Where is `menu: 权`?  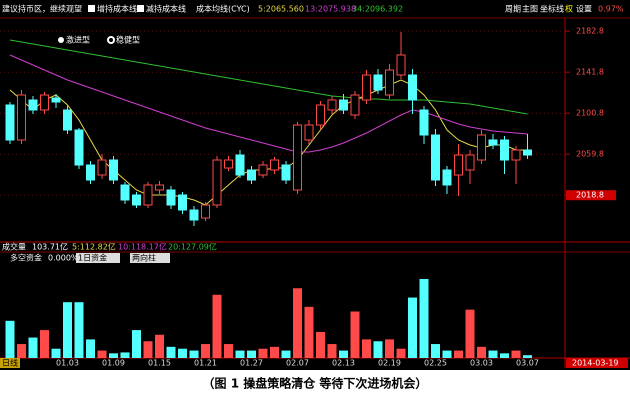 menu: 权 is located at coordinates (569, 9).